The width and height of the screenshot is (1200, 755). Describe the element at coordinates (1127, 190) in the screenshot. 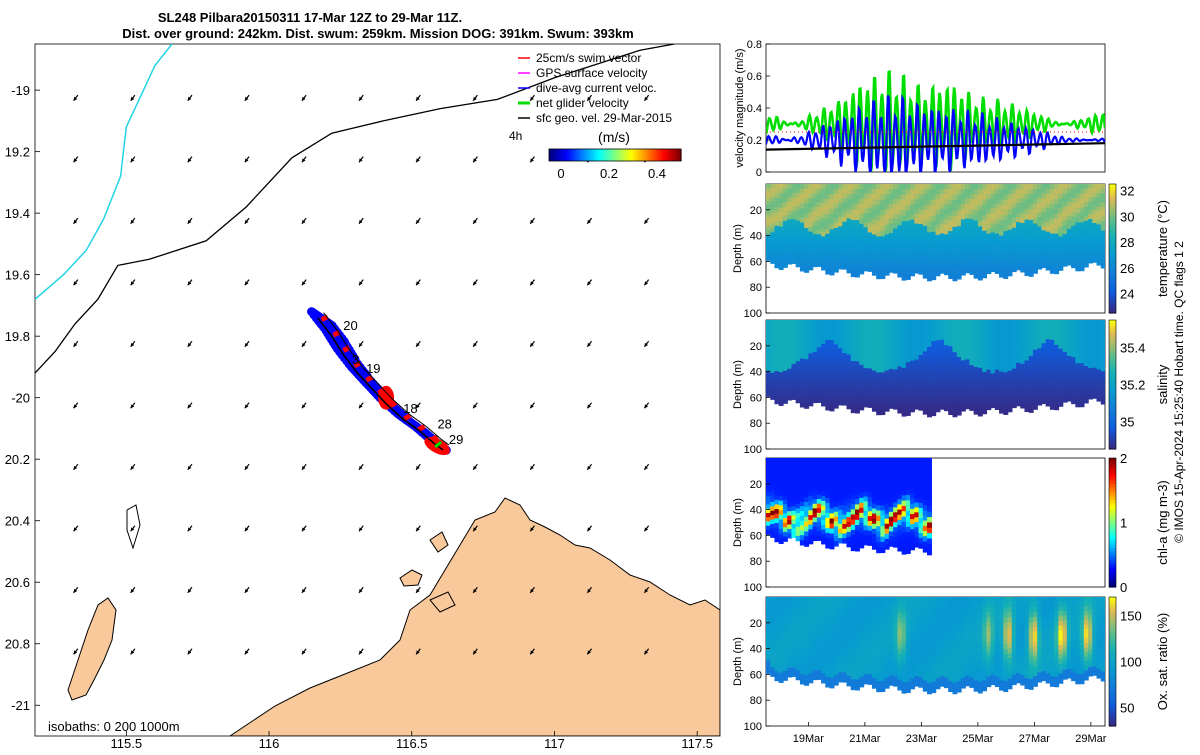

I see `temperature_section-colorbar-tick-label: 32` at that location.